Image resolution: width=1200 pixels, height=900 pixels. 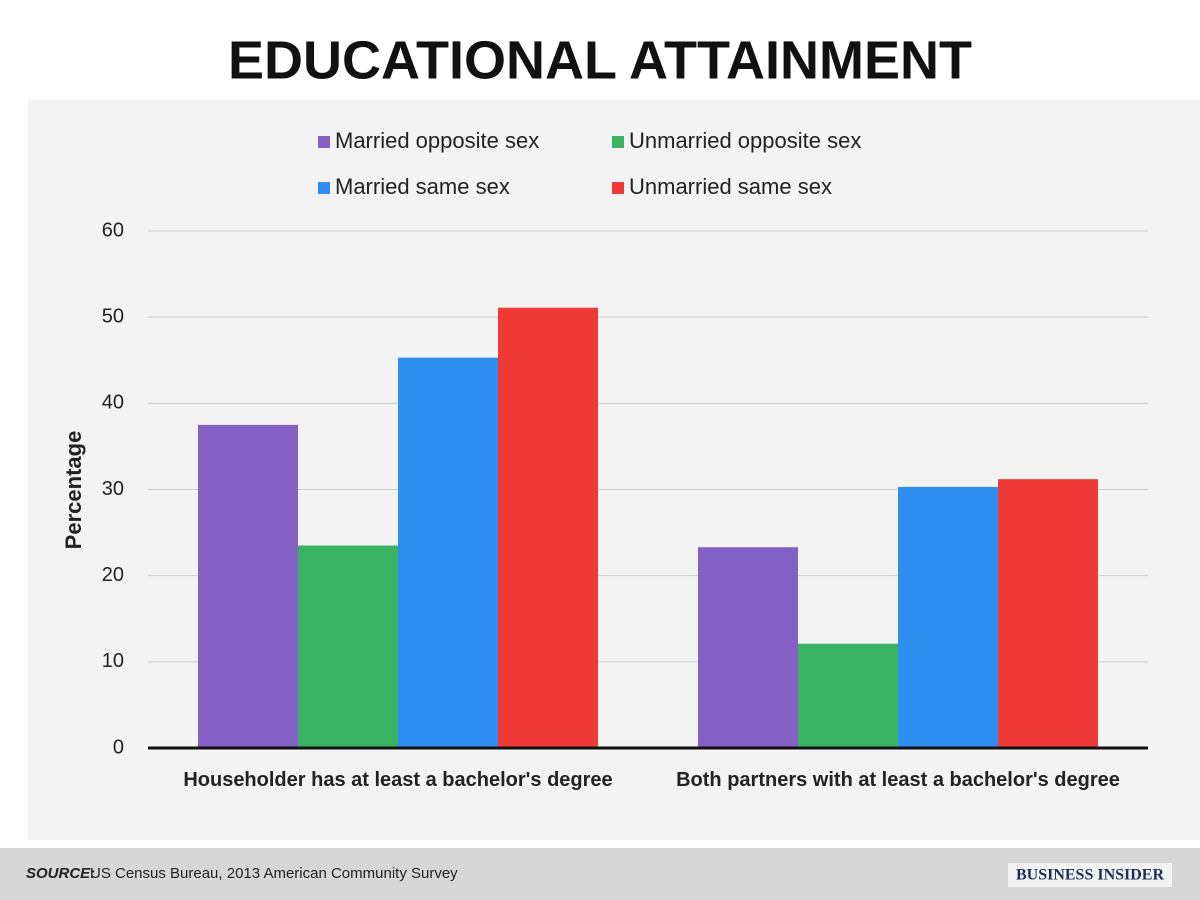 I want to click on brand: BUSINESS INSIDER, so click(x=1090, y=875).